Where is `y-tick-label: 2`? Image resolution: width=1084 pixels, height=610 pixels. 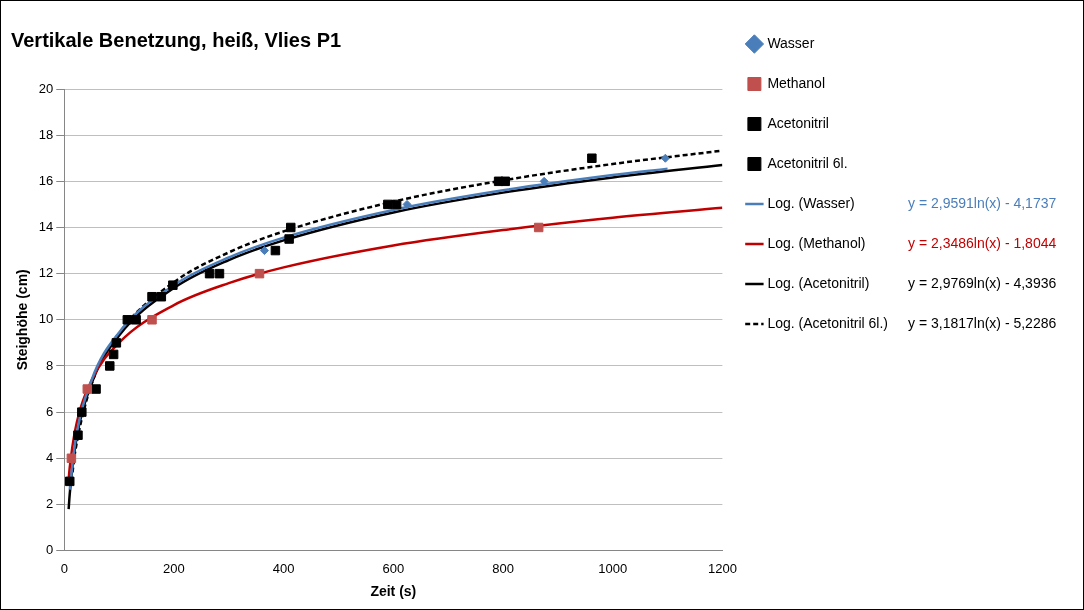
y-tick-label: 2 is located at coordinates (50, 504).